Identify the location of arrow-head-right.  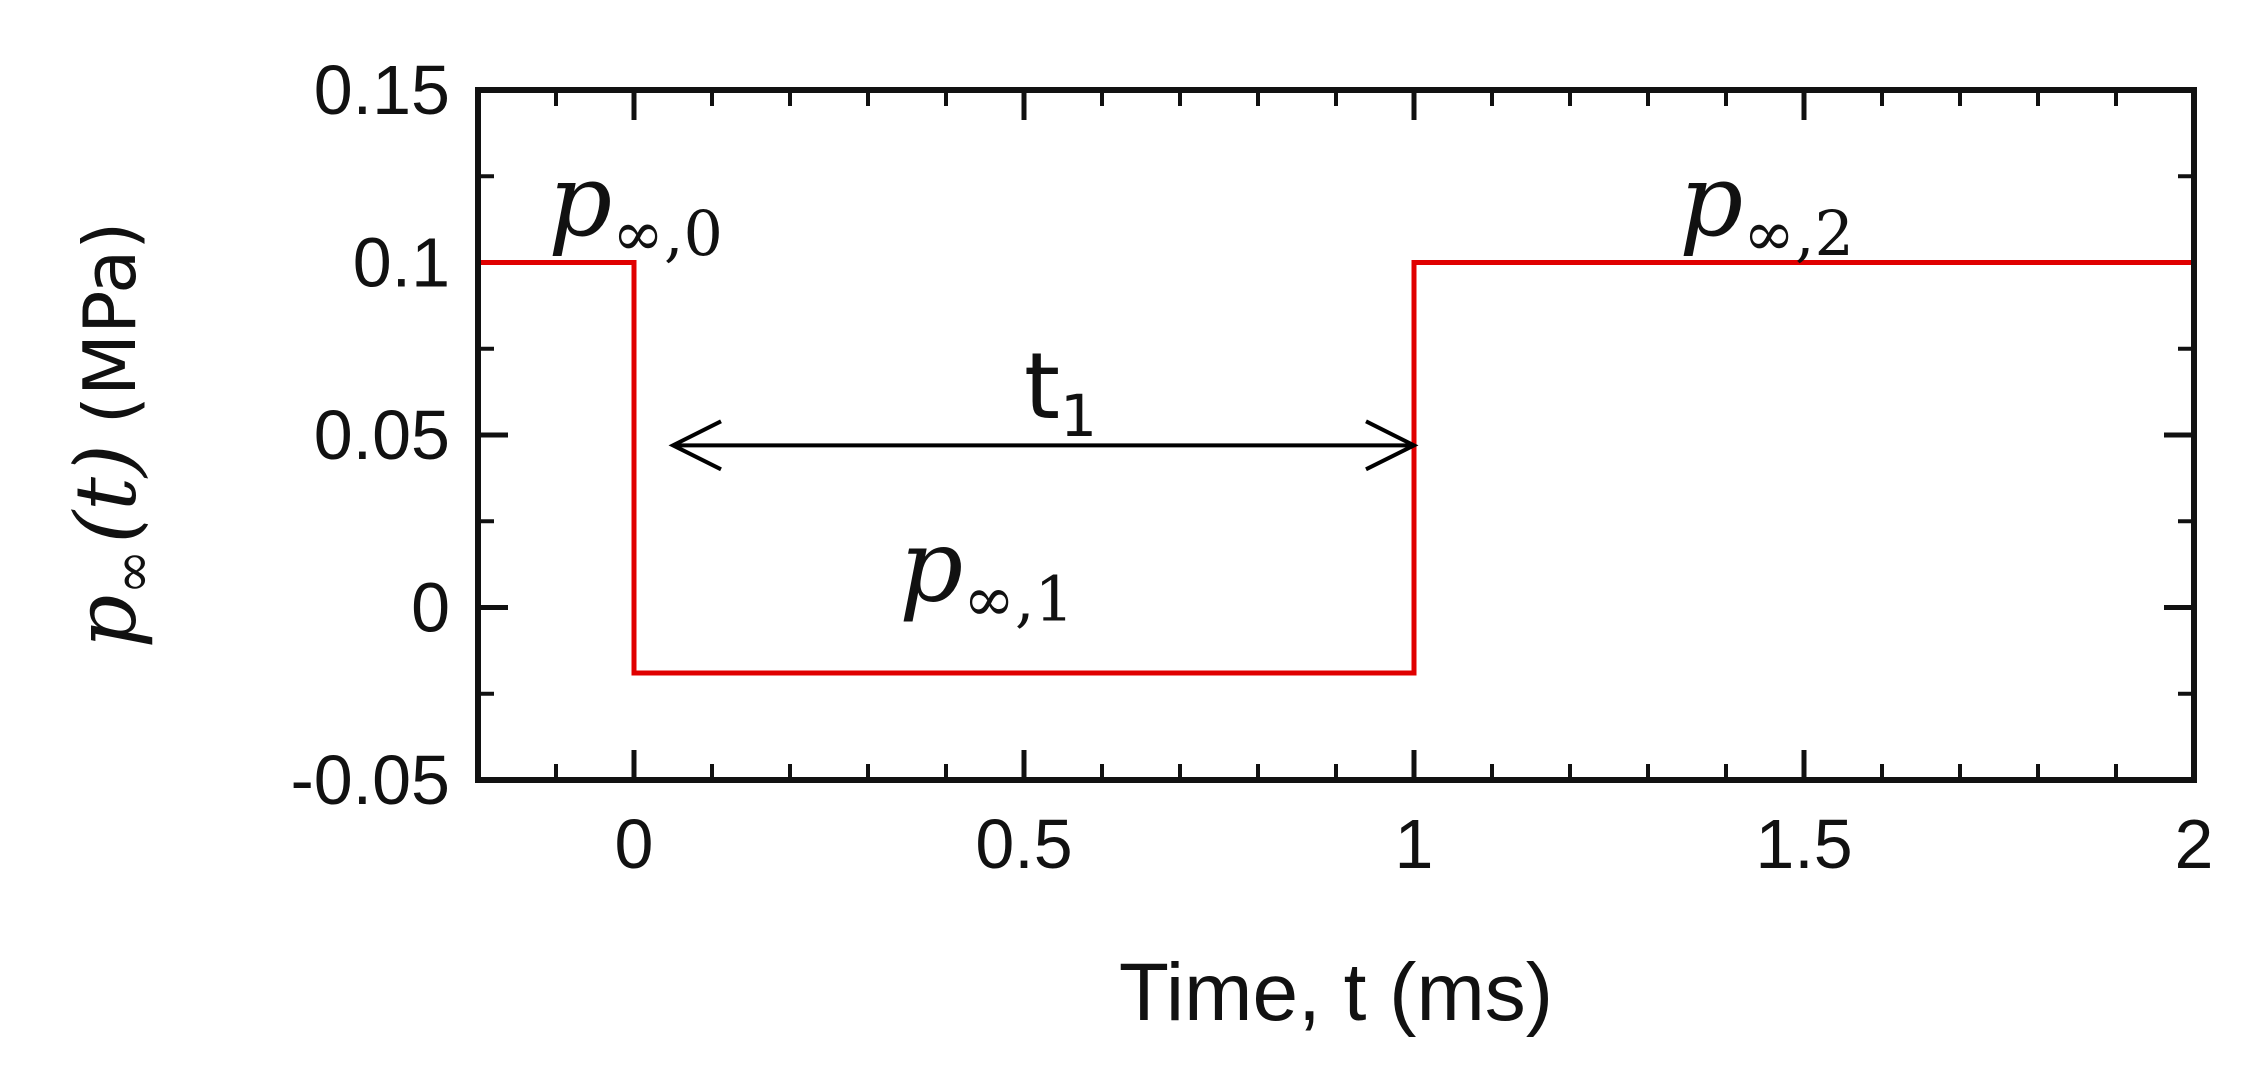
(1392, 445).